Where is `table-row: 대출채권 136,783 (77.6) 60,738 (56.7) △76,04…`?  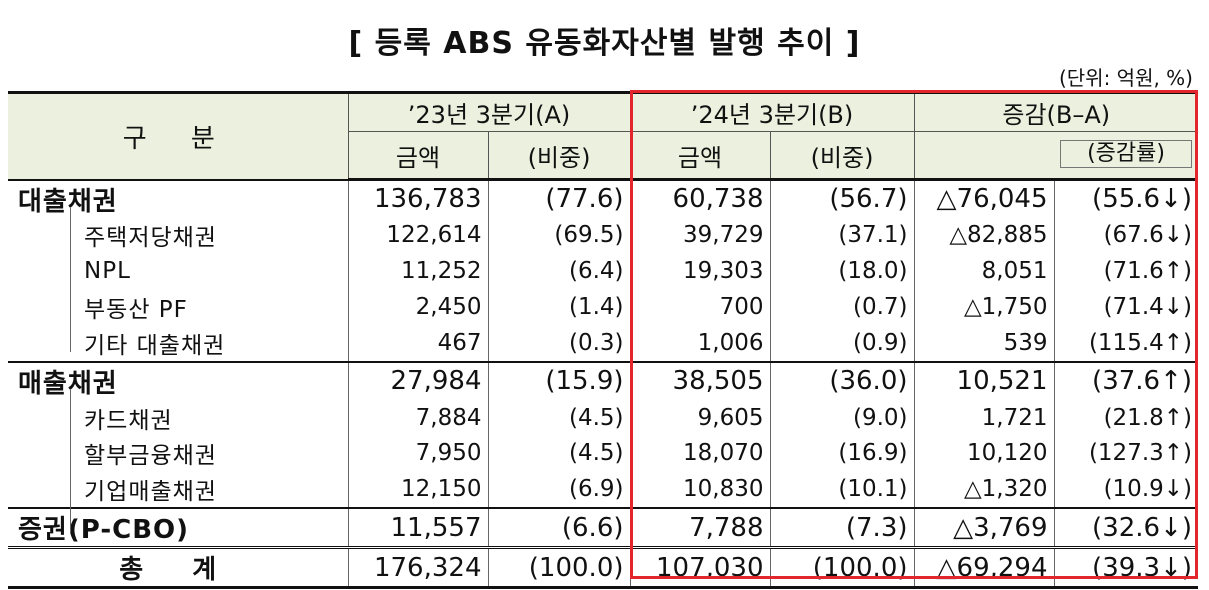 table-row: 대출채권 136,783 (77.6) 60,738 (56.7) △76,04… is located at coordinates (603, 198).